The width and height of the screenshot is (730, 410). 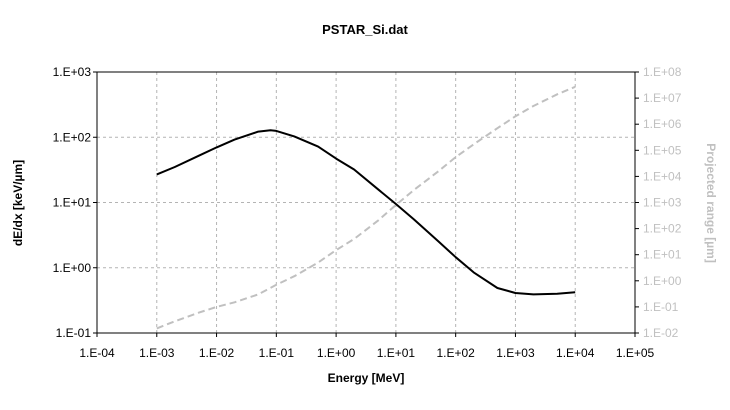 What do you see at coordinates (72, 137) in the screenshot?
I see `y-tick-label: 1.E+02` at bounding box center [72, 137].